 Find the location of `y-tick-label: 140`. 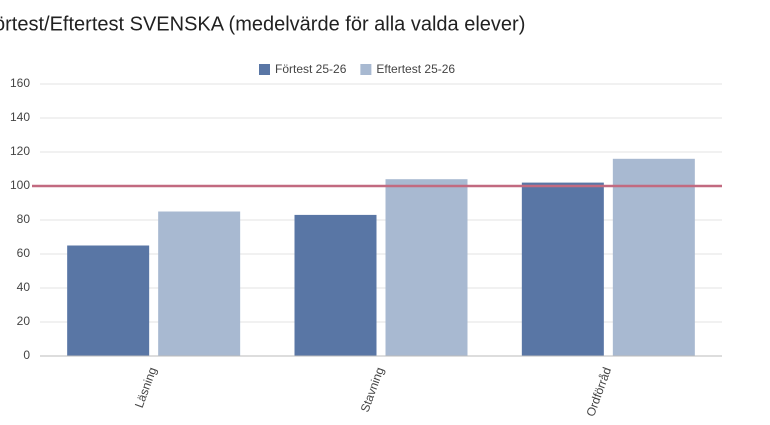

y-tick-label: 140 is located at coordinates (20, 117).